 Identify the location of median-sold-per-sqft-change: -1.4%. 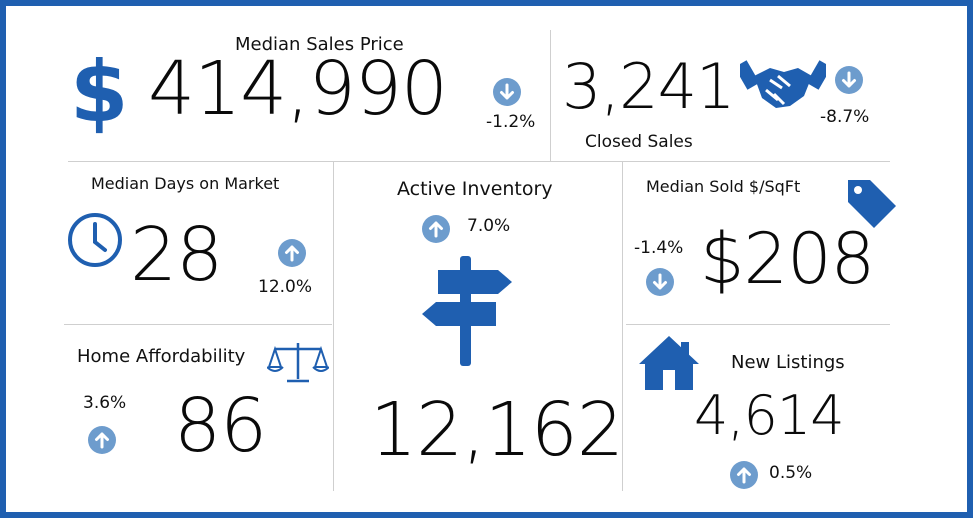
(659, 248).